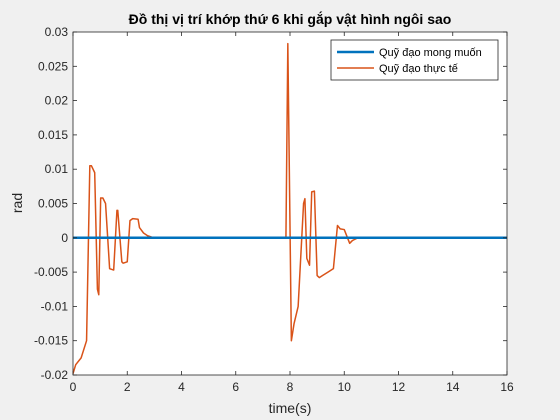  What do you see at coordinates (290, 387) in the screenshot?
I see `x-tick-label: 8` at bounding box center [290, 387].